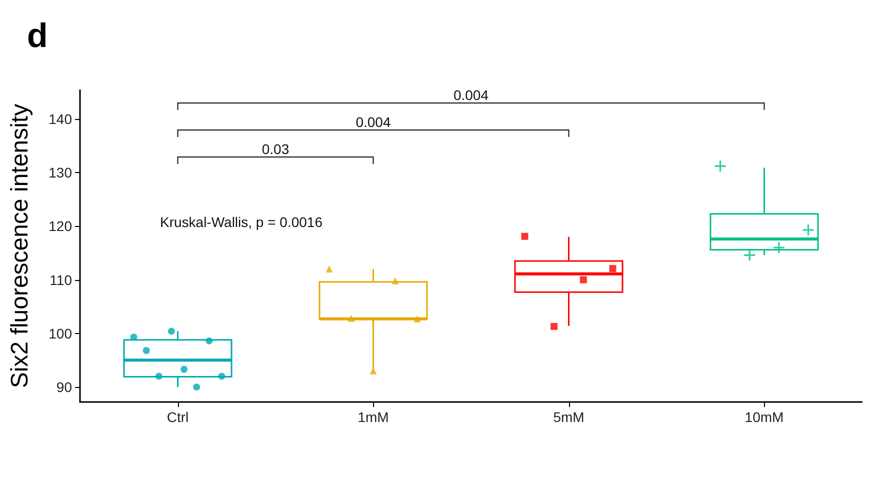 The width and height of the screenshot is (869, 496). Describe the element at coordinates (764, 417) in the screenshot. I see `x-tick-label: 10mM` at that location.